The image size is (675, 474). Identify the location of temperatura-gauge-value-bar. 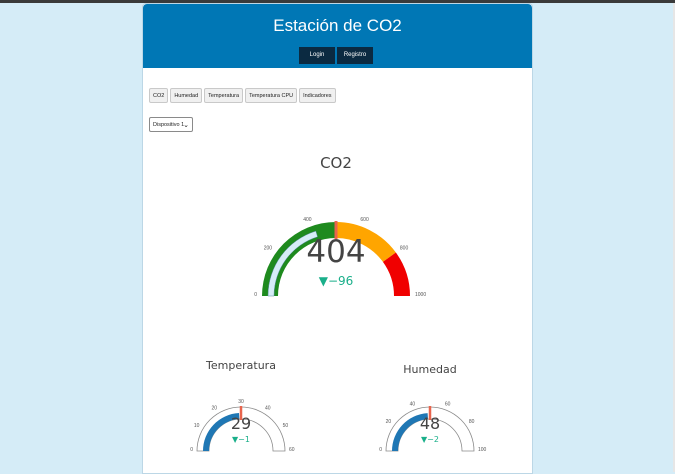
(221, 432).